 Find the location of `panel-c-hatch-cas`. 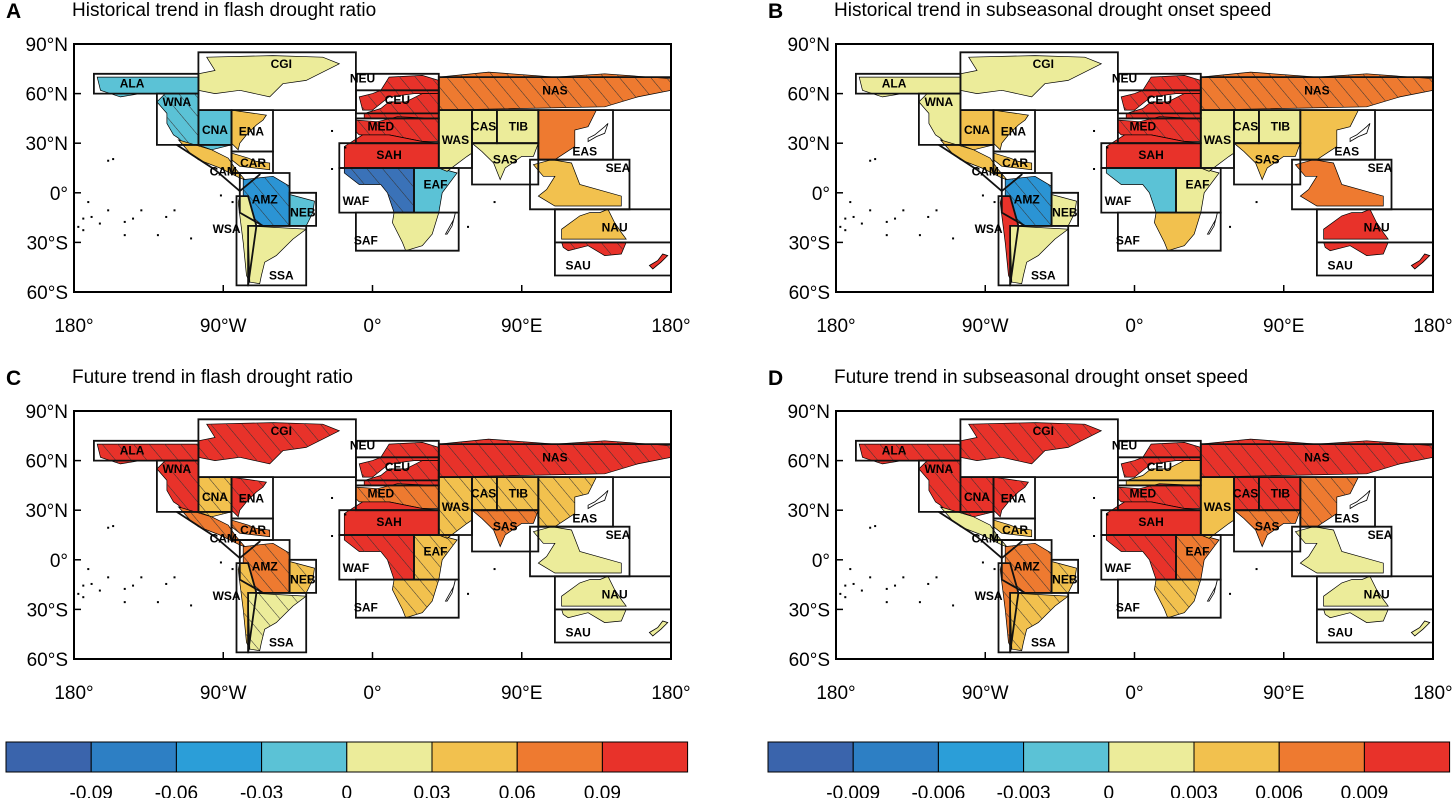

panel-c-hatch-cas is located at coordinates (484, 494).